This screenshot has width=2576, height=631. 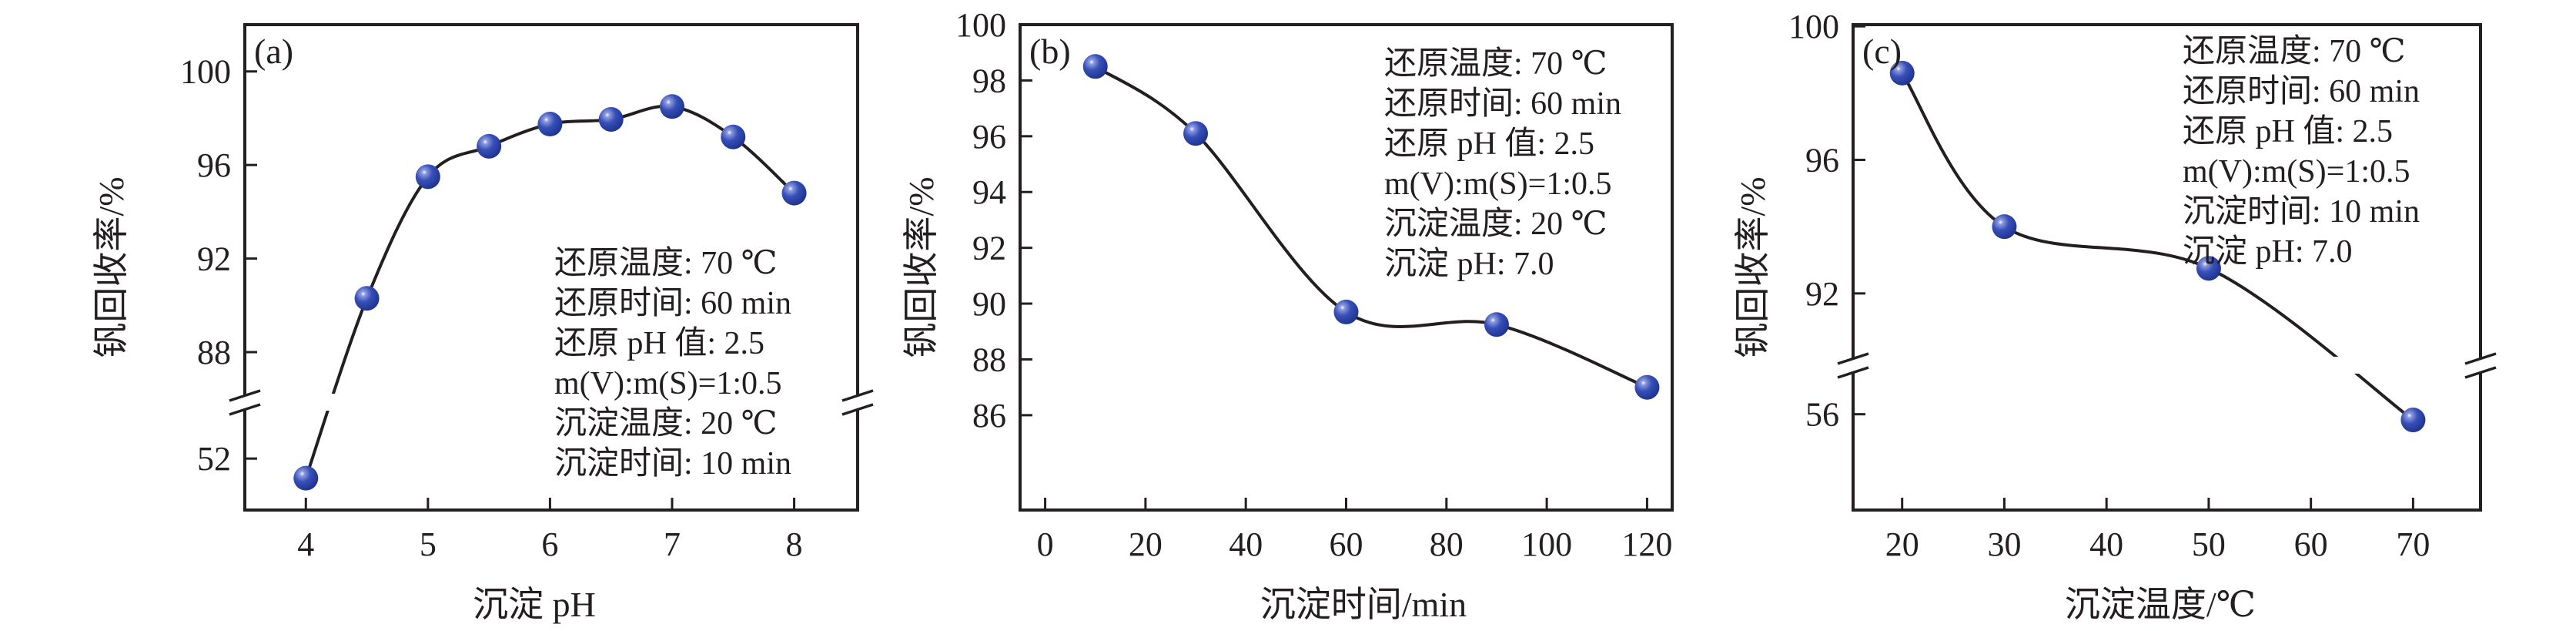 I want to click on x-tick-label: 0, so click(x=1045, y=544).